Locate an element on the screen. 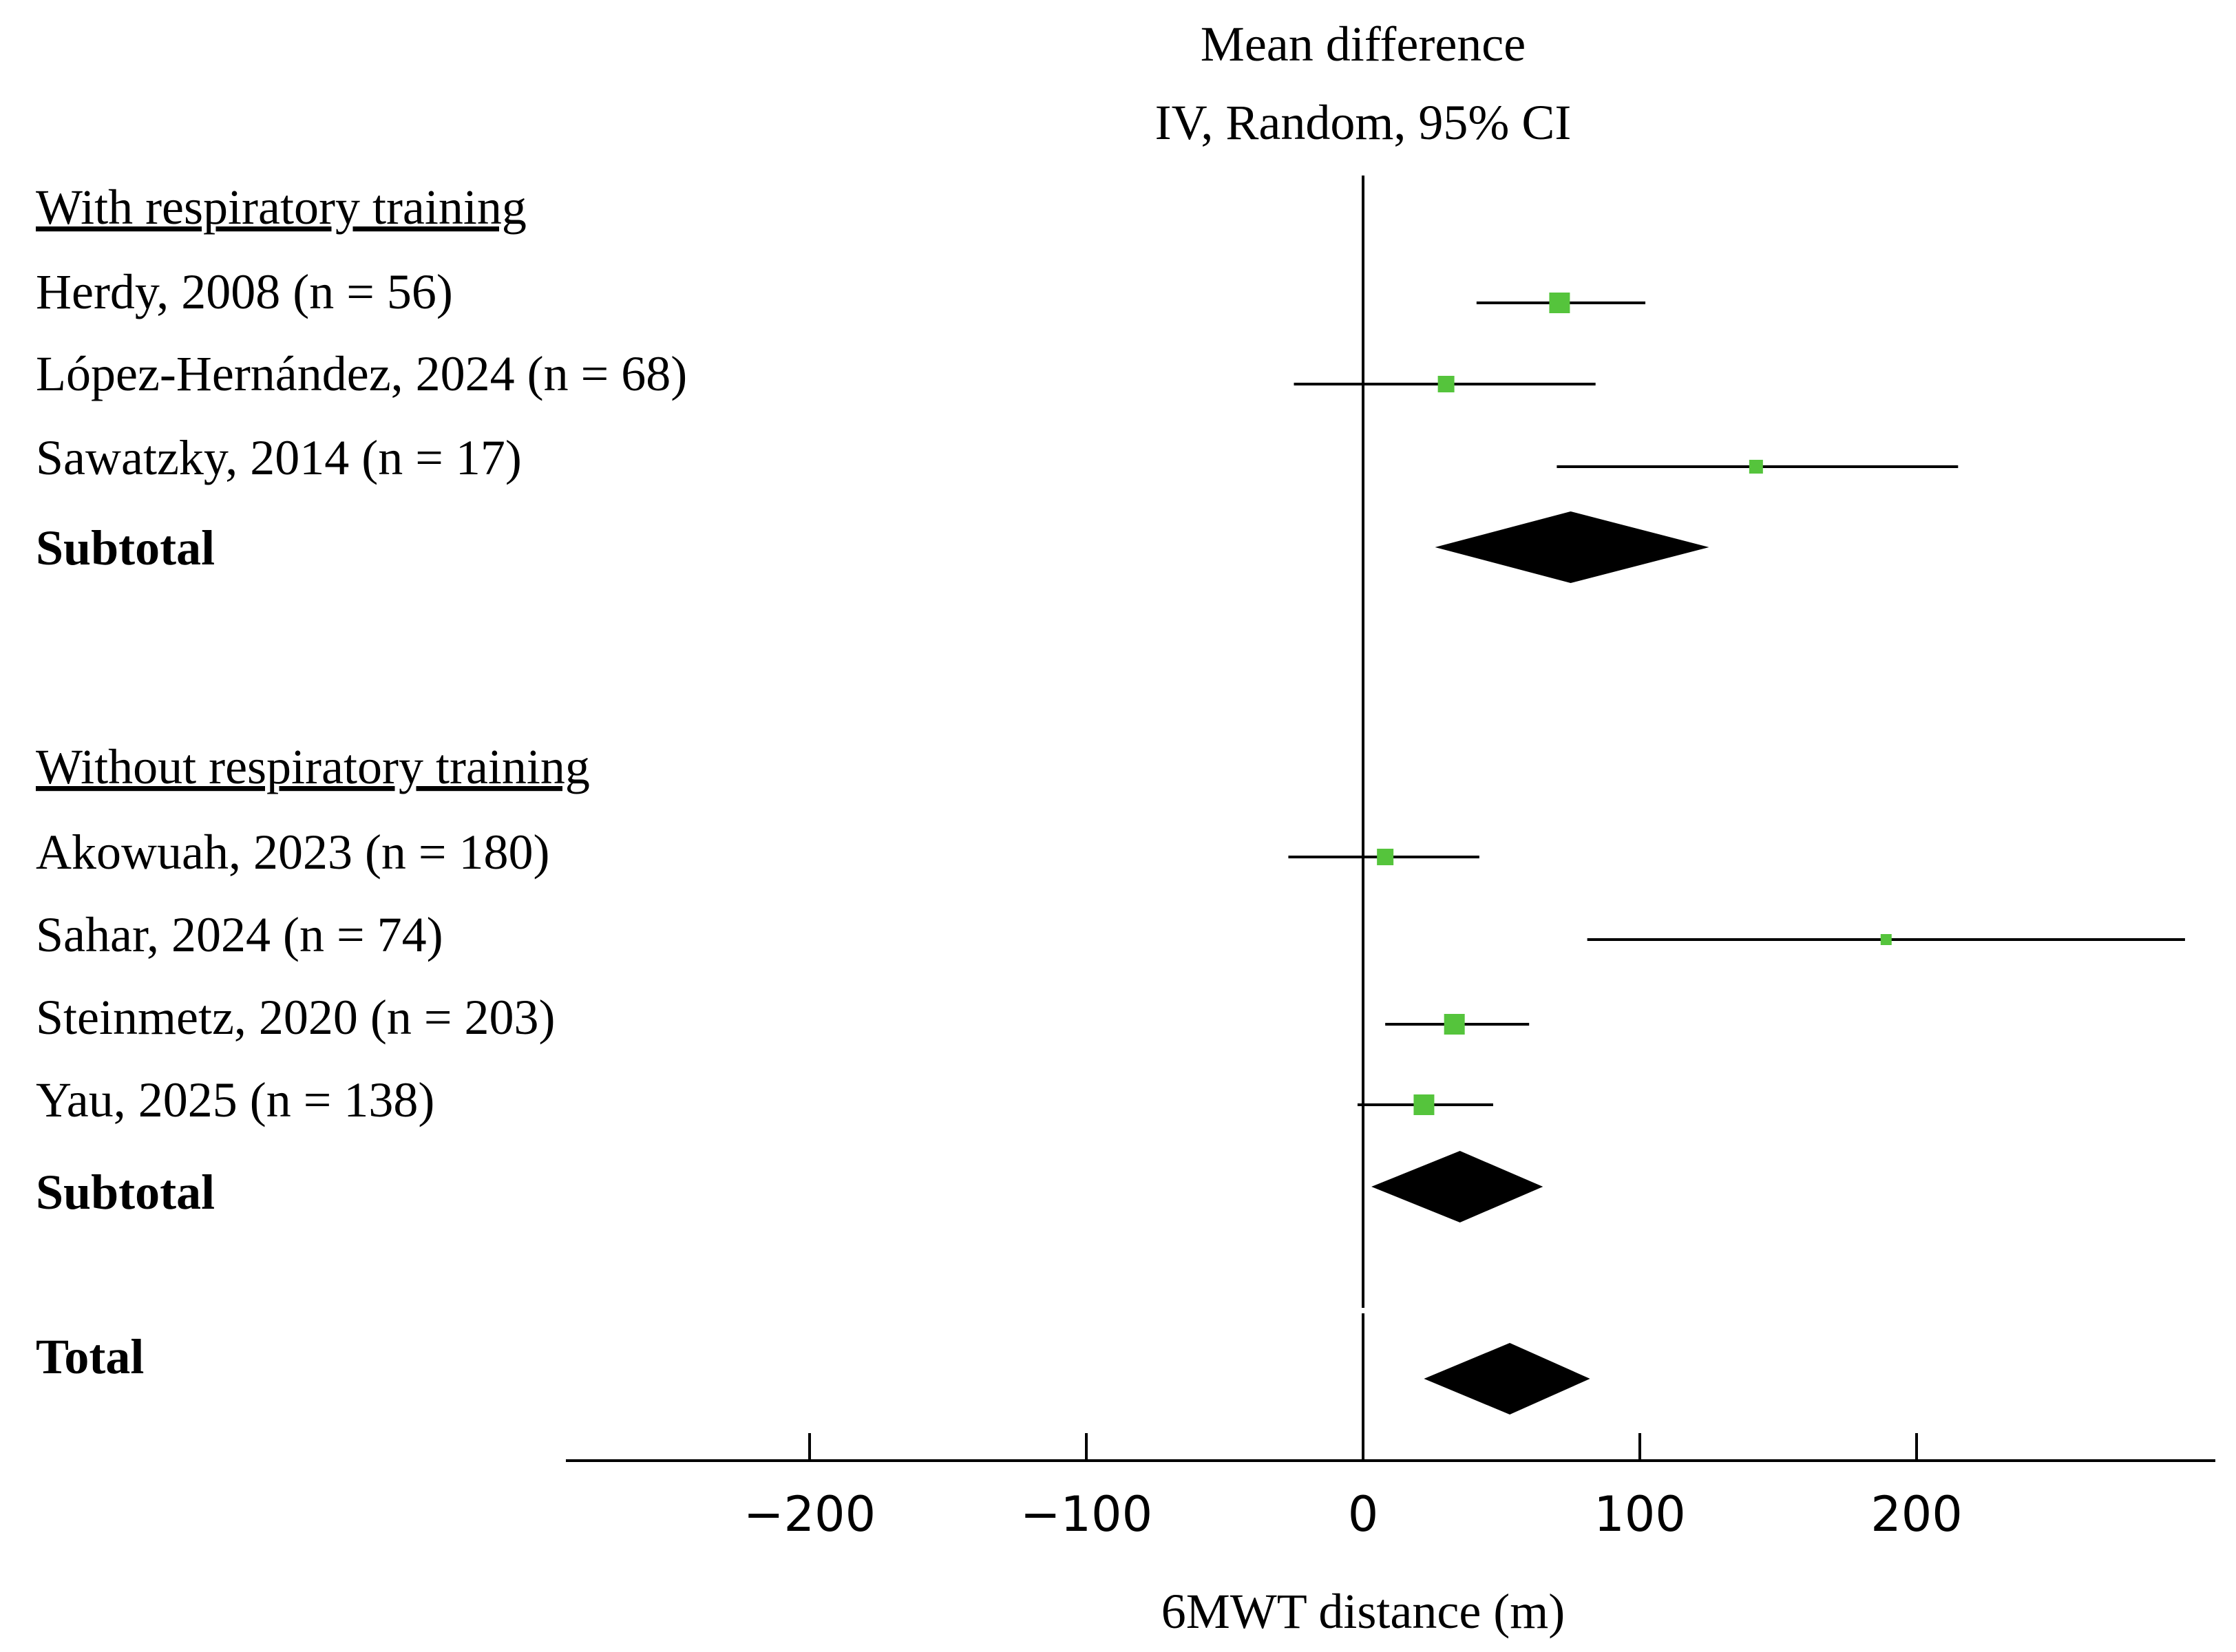 Image resolution: width=2236 pixels, height=1652 pixels. study-label: Steinmetz, 2020 (n = 203) is located at coordinates (296, 1018).